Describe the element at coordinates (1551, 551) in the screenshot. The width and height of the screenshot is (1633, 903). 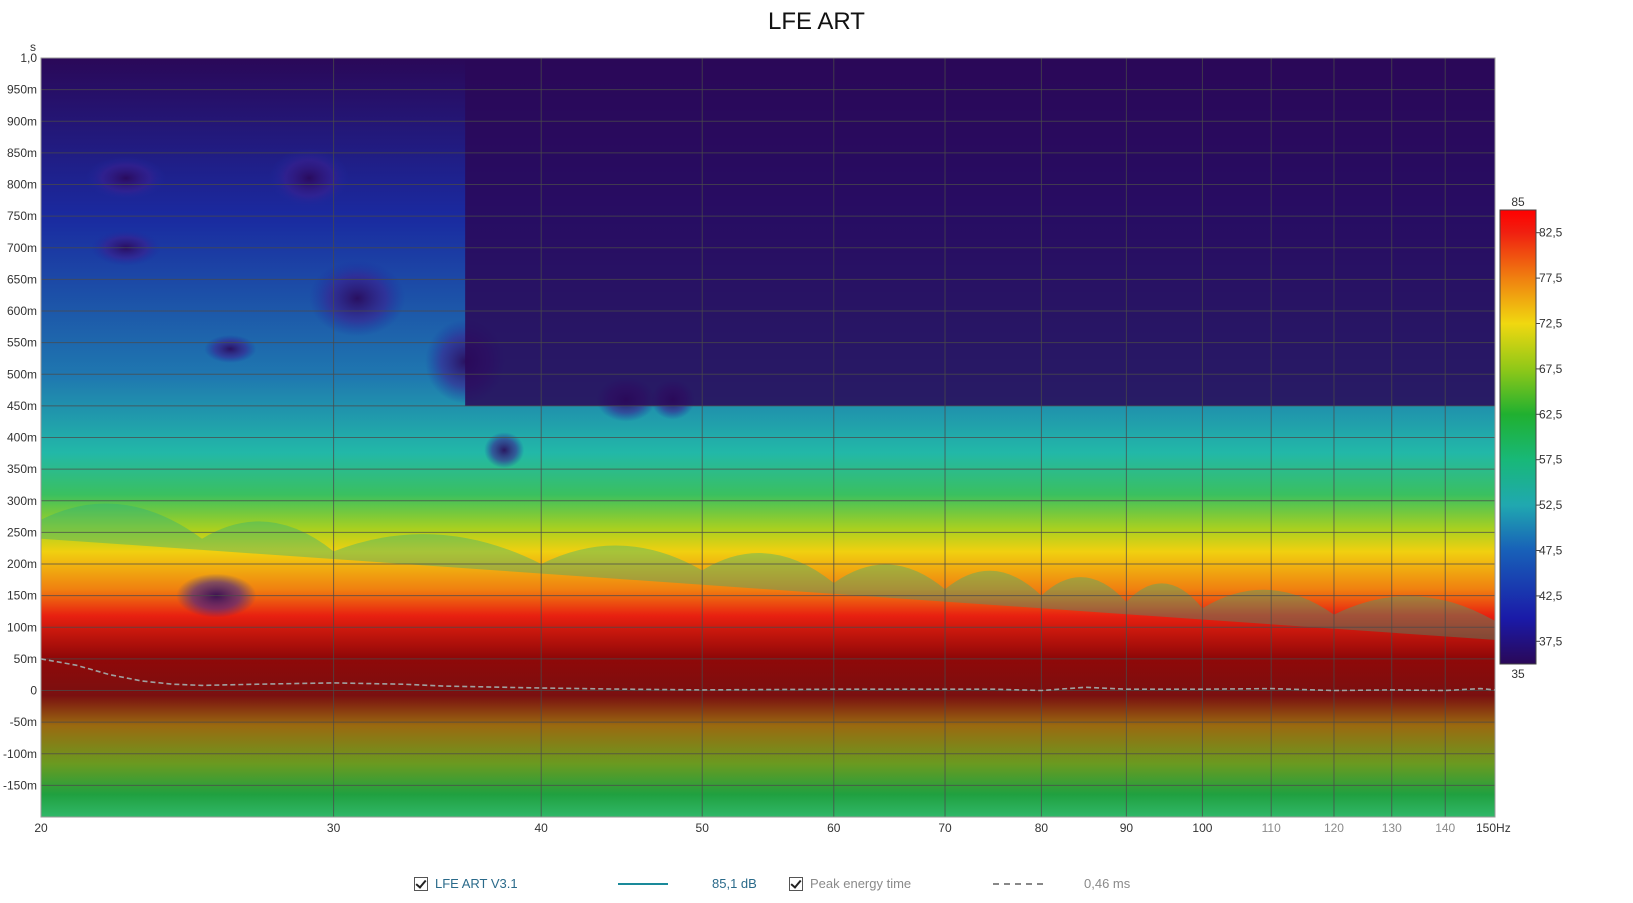
I see `colorbar-tick-label: 47,5` at that location.